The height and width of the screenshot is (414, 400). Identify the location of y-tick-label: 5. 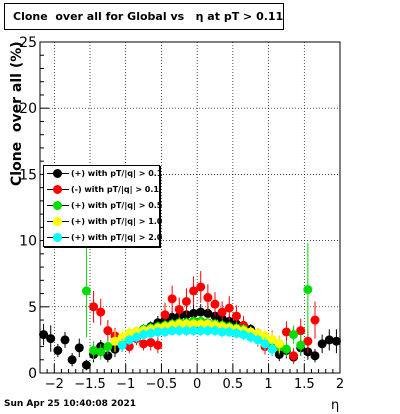
(32, 308).